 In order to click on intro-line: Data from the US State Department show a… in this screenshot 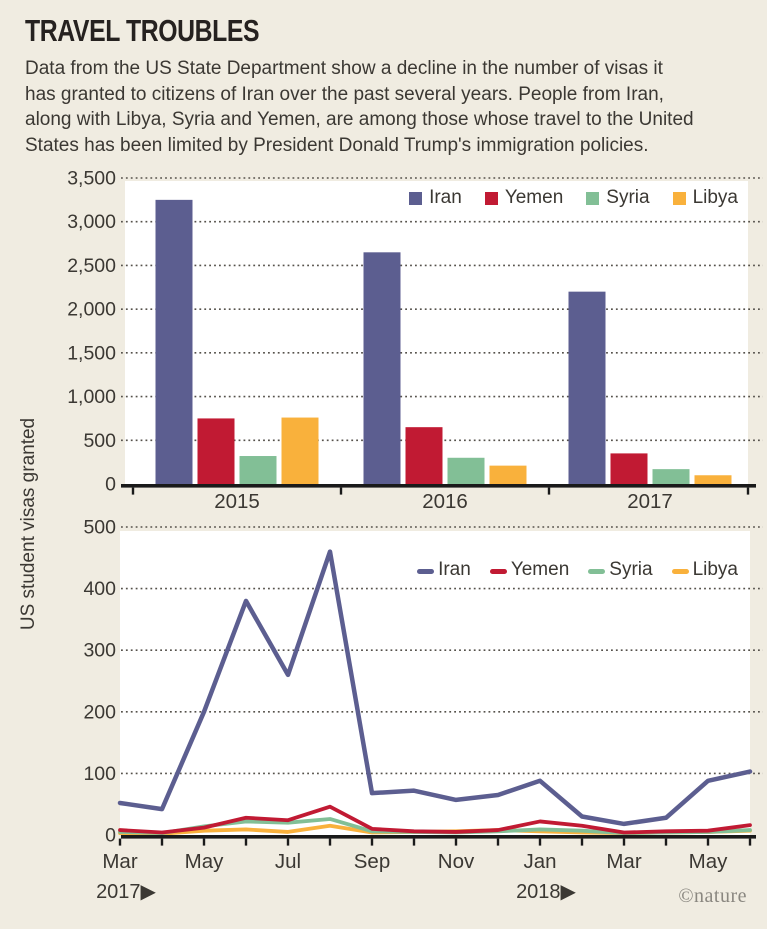, I will do `click(344, 68)`.